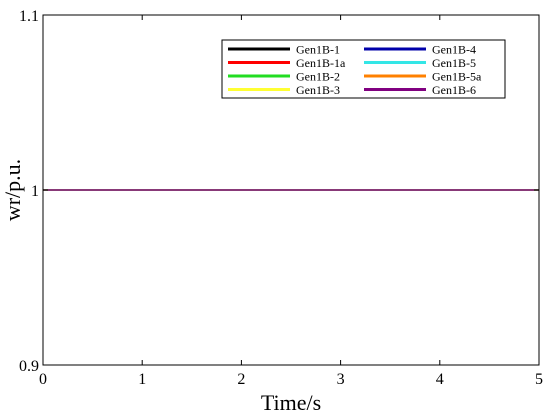  What do you see at coordinates (454, 90) in the screenshot?
I see `legend-label-8: Gen1B-6` at bounding box center [454, 90].